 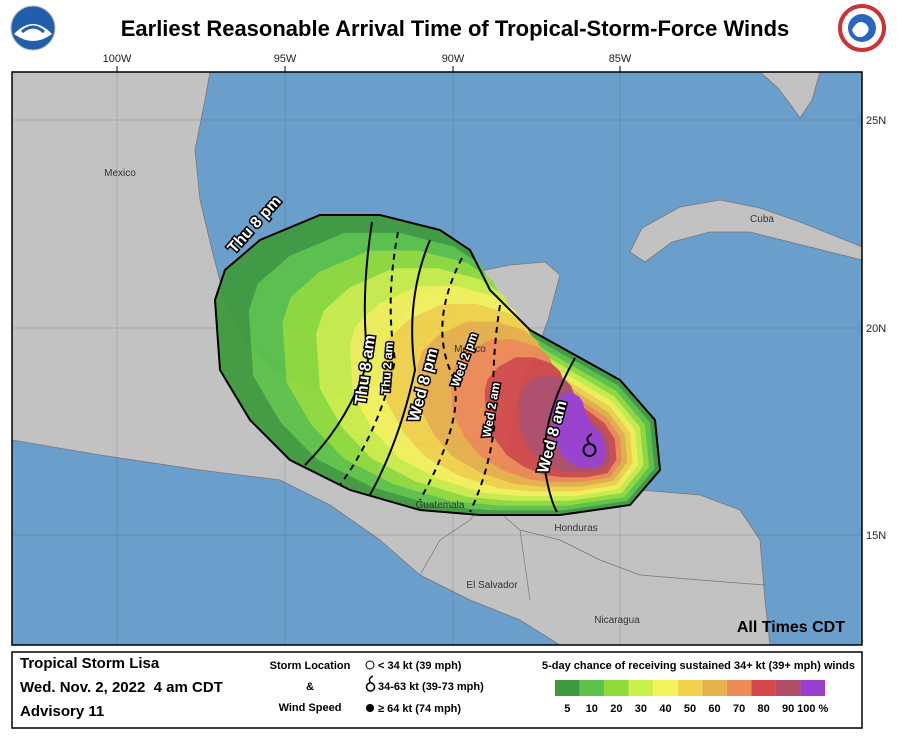 What do you see at coordinates (862, 28) in the screenshot?
I see `nws-logo` at bounding box center [862, 28].